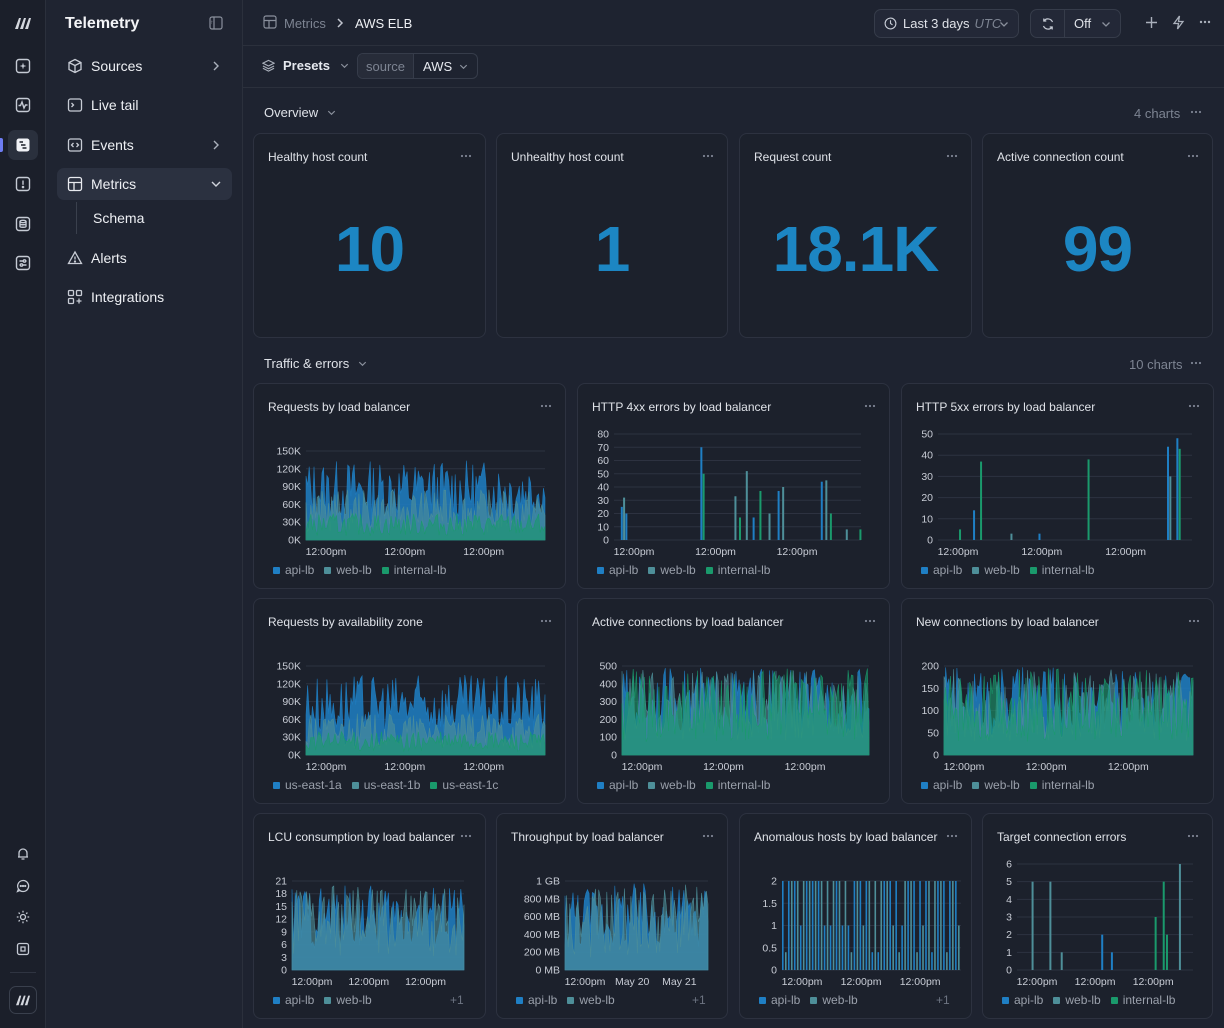 This screenshot has width=1224, height=1028. I want to click on legend-label: web-lb, so click(840, 1000).